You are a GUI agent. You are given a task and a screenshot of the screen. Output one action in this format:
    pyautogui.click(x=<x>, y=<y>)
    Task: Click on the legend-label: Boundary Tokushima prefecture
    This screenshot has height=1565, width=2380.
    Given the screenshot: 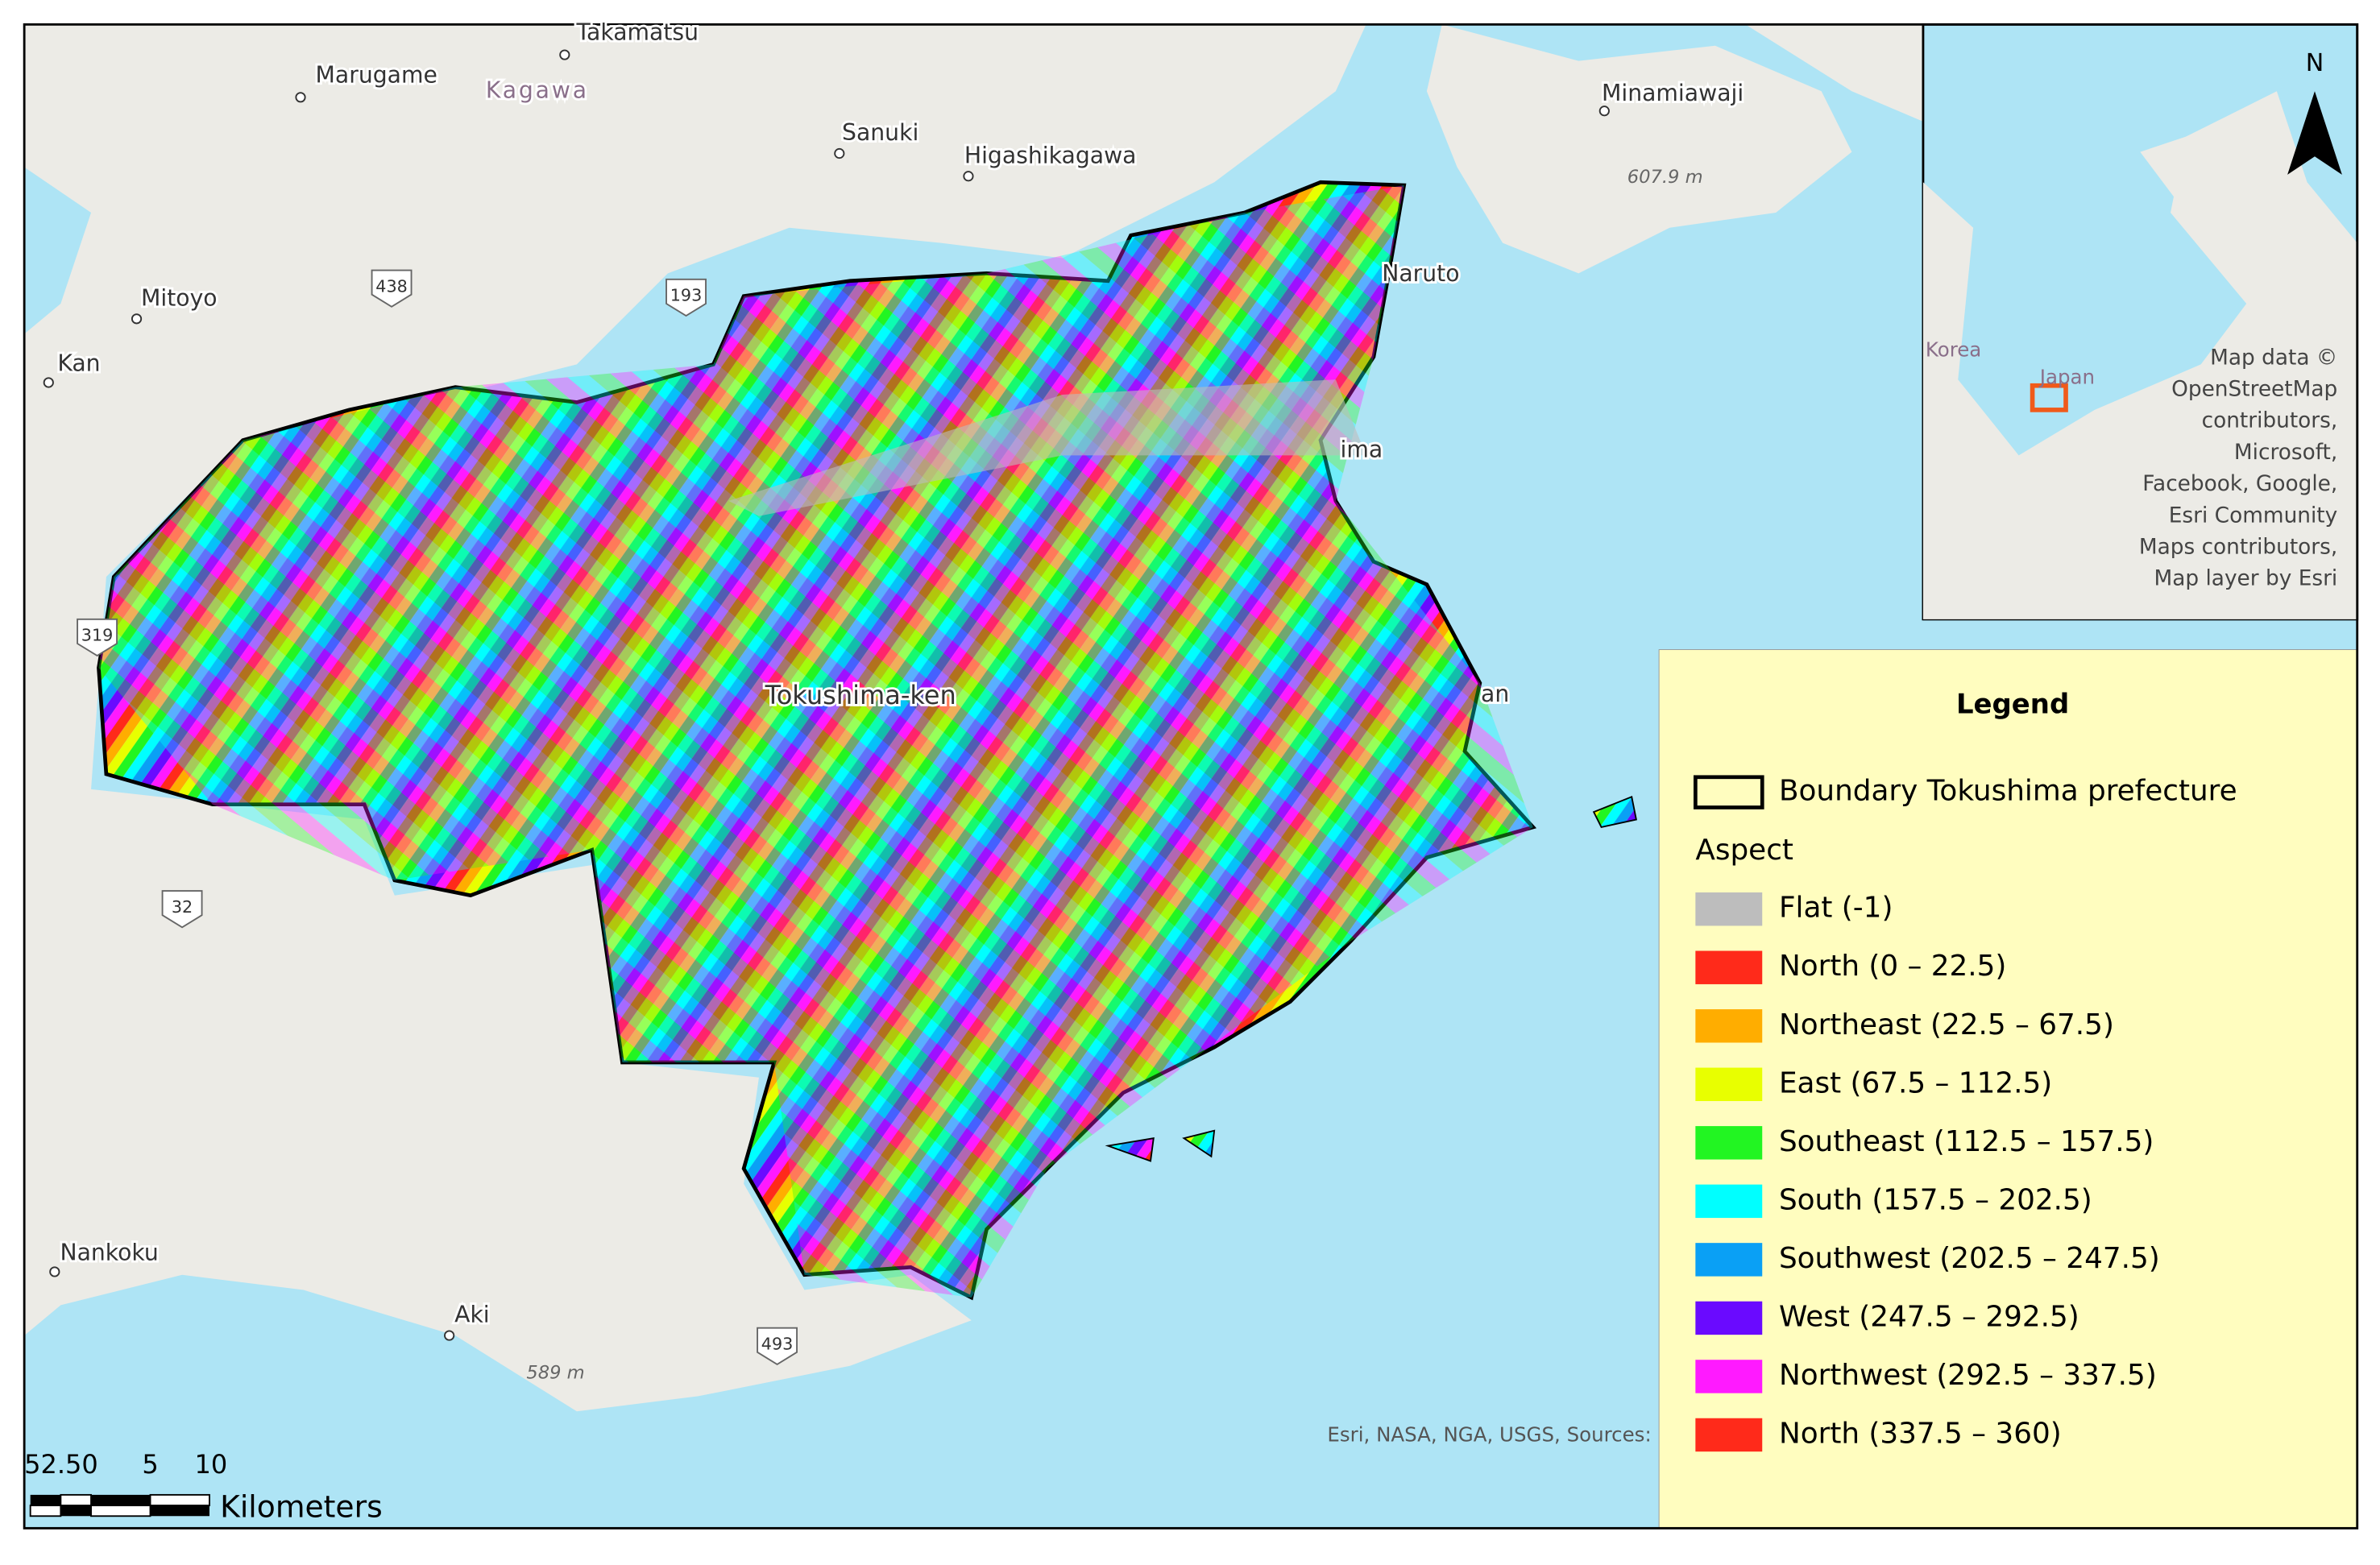 What is the action you would take?
    pyautogui.click(x=2008, y=791)
    